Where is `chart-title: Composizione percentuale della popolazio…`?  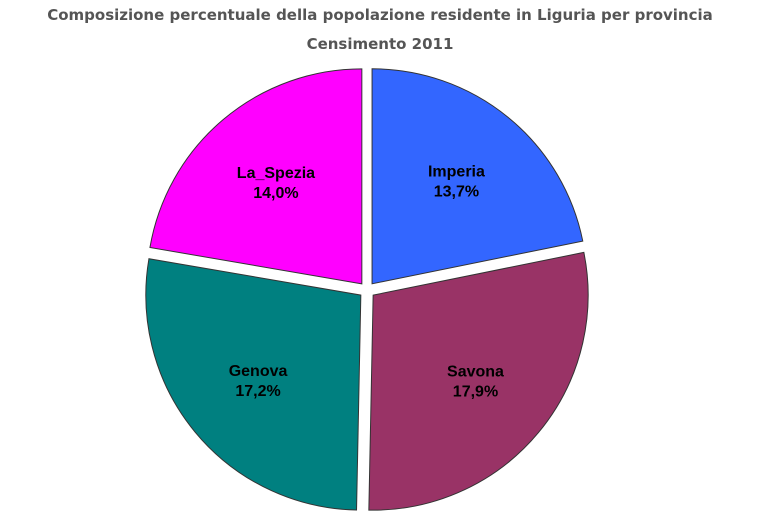
chart-title: Composizione percentuale della popolazio… is located at coordinates (380, 15).